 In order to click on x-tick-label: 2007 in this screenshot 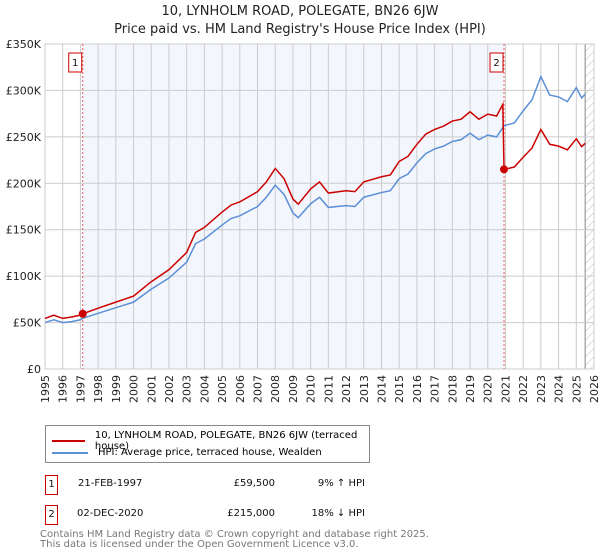, I will do `click(258, 389)`.